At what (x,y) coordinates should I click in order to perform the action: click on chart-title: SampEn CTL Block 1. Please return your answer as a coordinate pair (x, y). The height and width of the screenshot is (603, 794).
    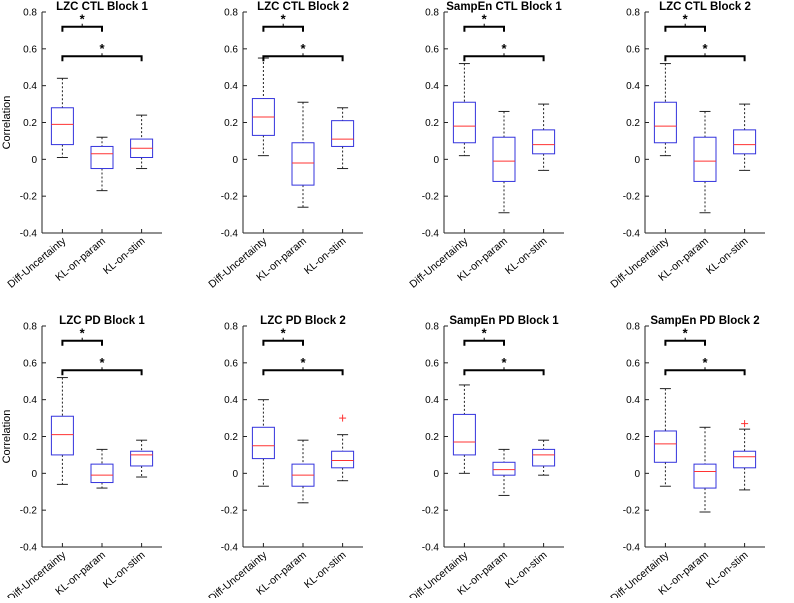
    Looking at the image, I should click on (504, 7).